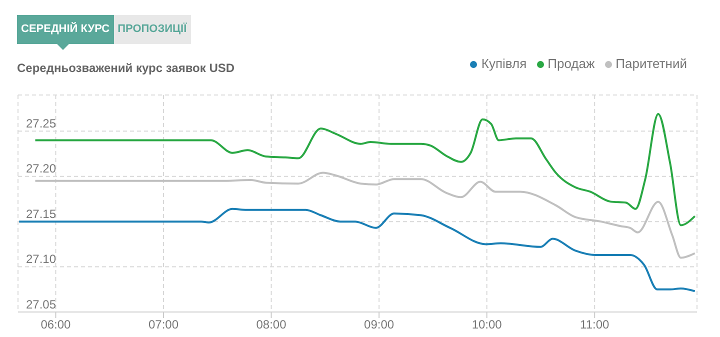 This screenshot has width=720, height=337. I want to click on text: СЕРЕДНІЙ КУРС, so click(65, 29).